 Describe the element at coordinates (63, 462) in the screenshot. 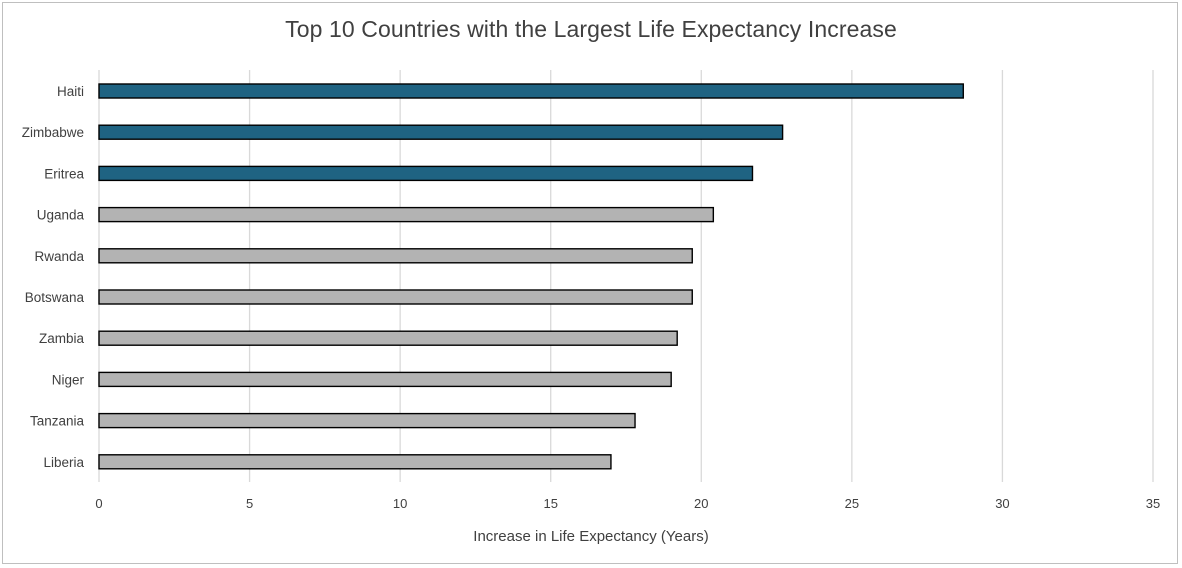

I see `category-label: Liberia` at that location.